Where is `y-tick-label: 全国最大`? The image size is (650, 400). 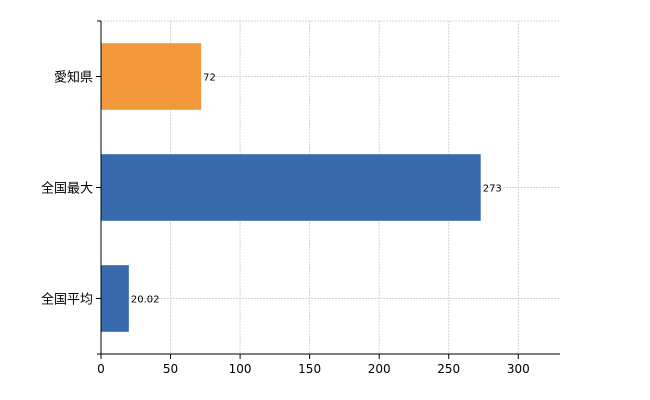
y-tick-label: 全国最大 is located at coordinates (67, 189).